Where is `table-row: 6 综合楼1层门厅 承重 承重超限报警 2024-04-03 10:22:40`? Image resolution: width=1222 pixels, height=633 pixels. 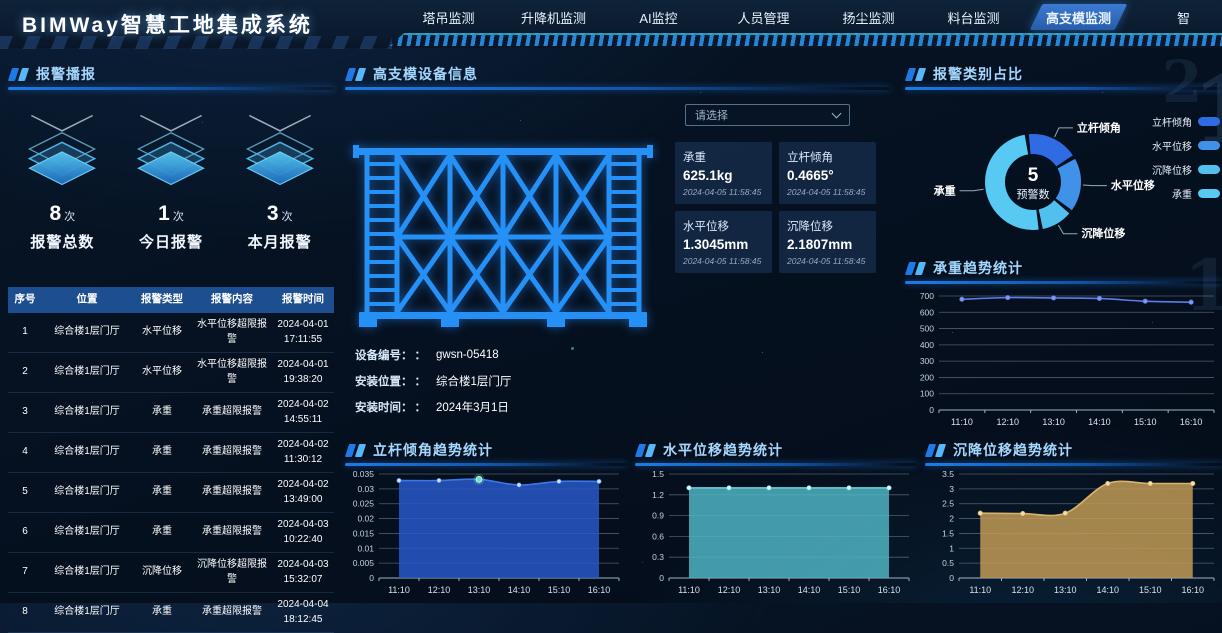
table-row: 6 综合楼1层门厅 承重 承重超限报警 2024-04-03 10:22:40 is located at coordinates (171, 533).